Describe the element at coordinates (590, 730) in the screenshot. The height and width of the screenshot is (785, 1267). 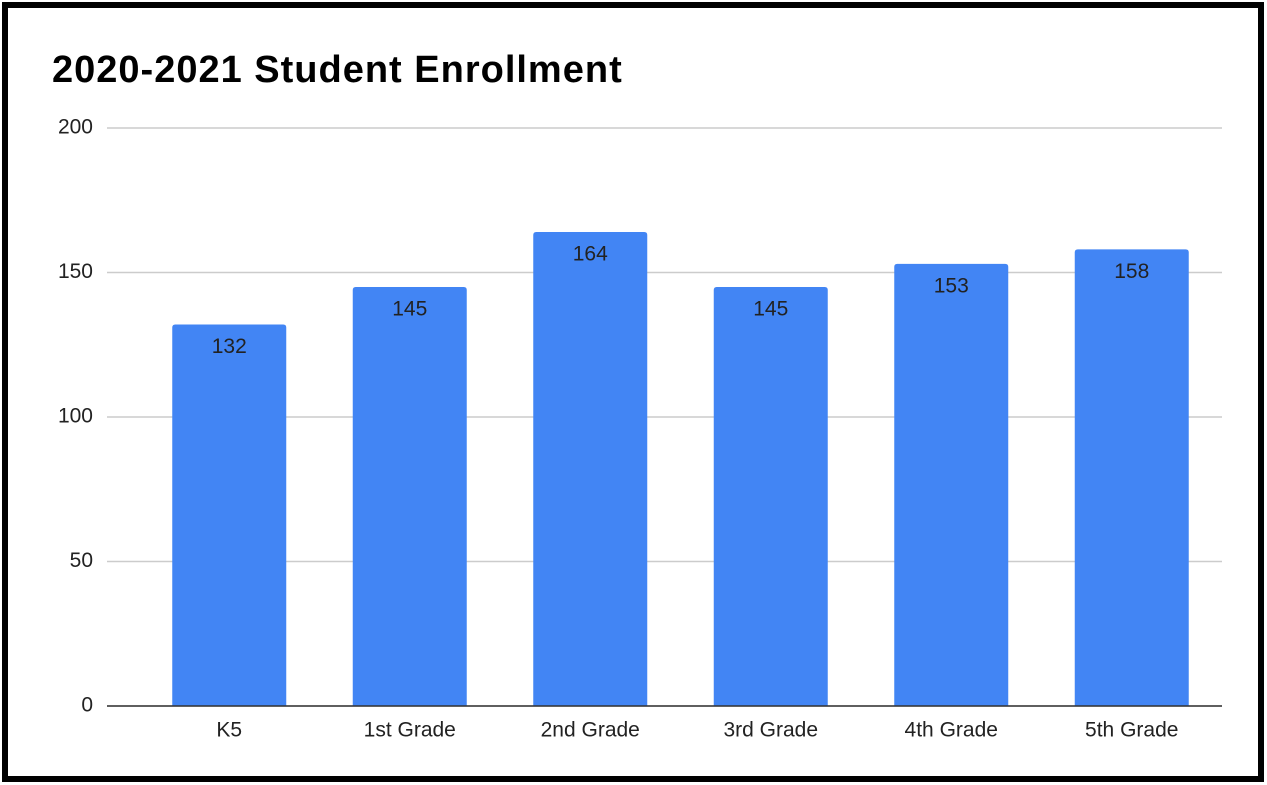
I see `x-tick-label: 2nd Grade` at that location.